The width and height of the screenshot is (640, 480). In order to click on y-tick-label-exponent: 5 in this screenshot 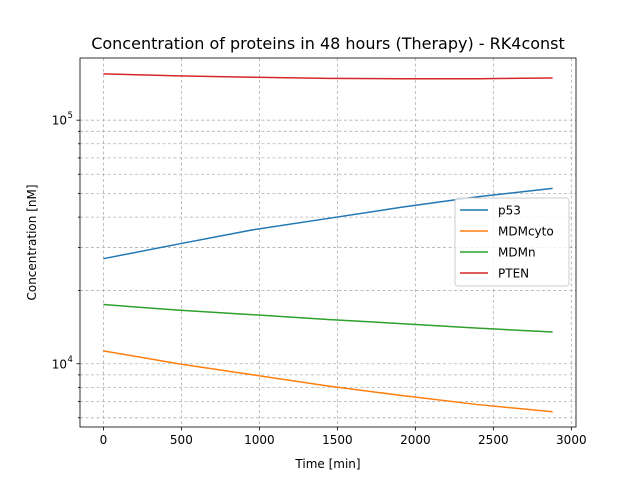, I will do `click(70, 116)`.